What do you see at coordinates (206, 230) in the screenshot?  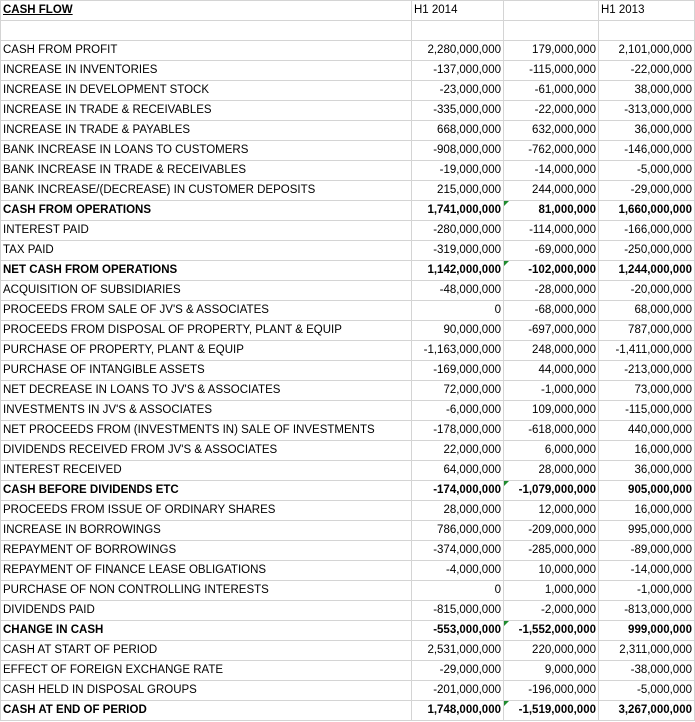 I see `row-label: INTEREST PAID` at bounding box center [206, 230].